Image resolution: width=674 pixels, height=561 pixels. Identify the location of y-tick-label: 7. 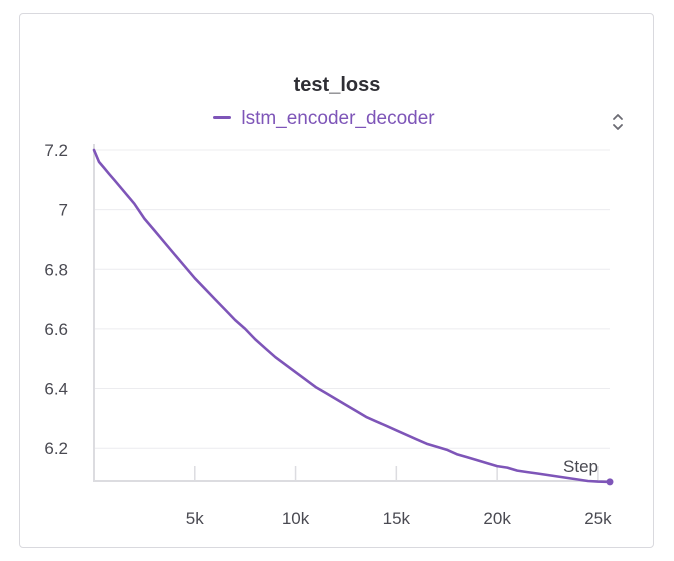
(63, 210).